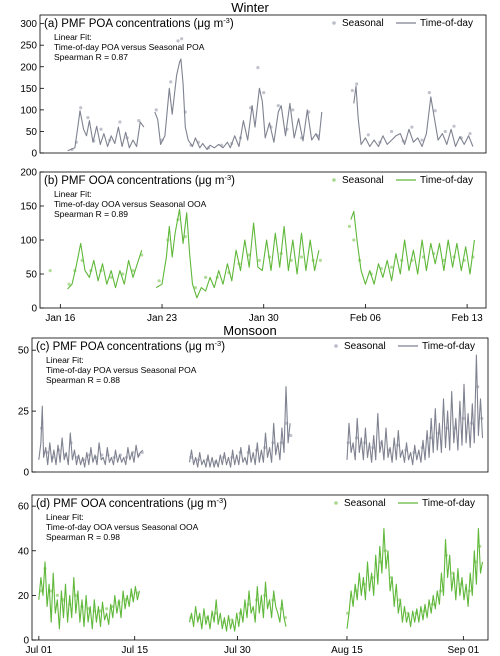  What do you see at coordinates (24, 507) in the screenshot?
I see `monsoon_ooa-ytick-label-3: 60` at bounding box center [24, 507].